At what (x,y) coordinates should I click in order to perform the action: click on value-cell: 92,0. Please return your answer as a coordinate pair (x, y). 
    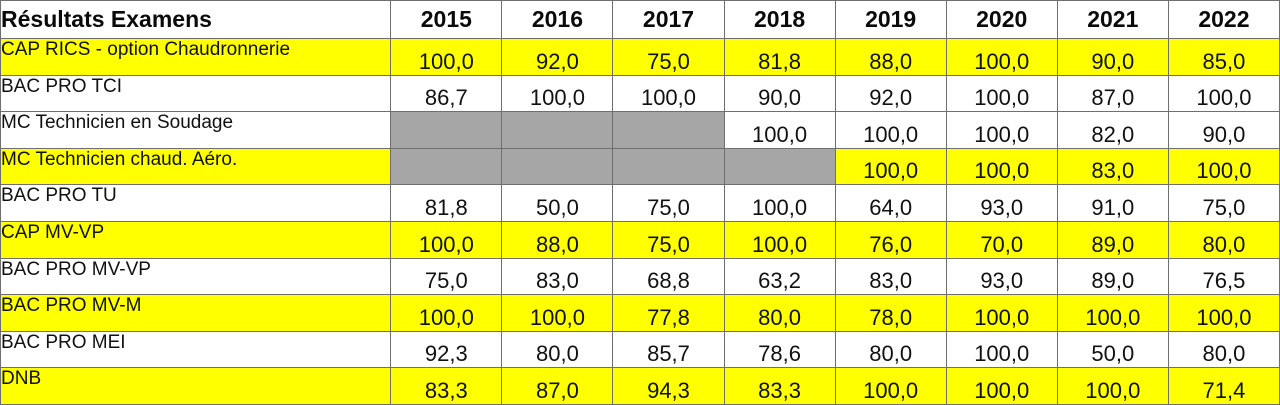
    Looking at the image, I should click on (557, 57).